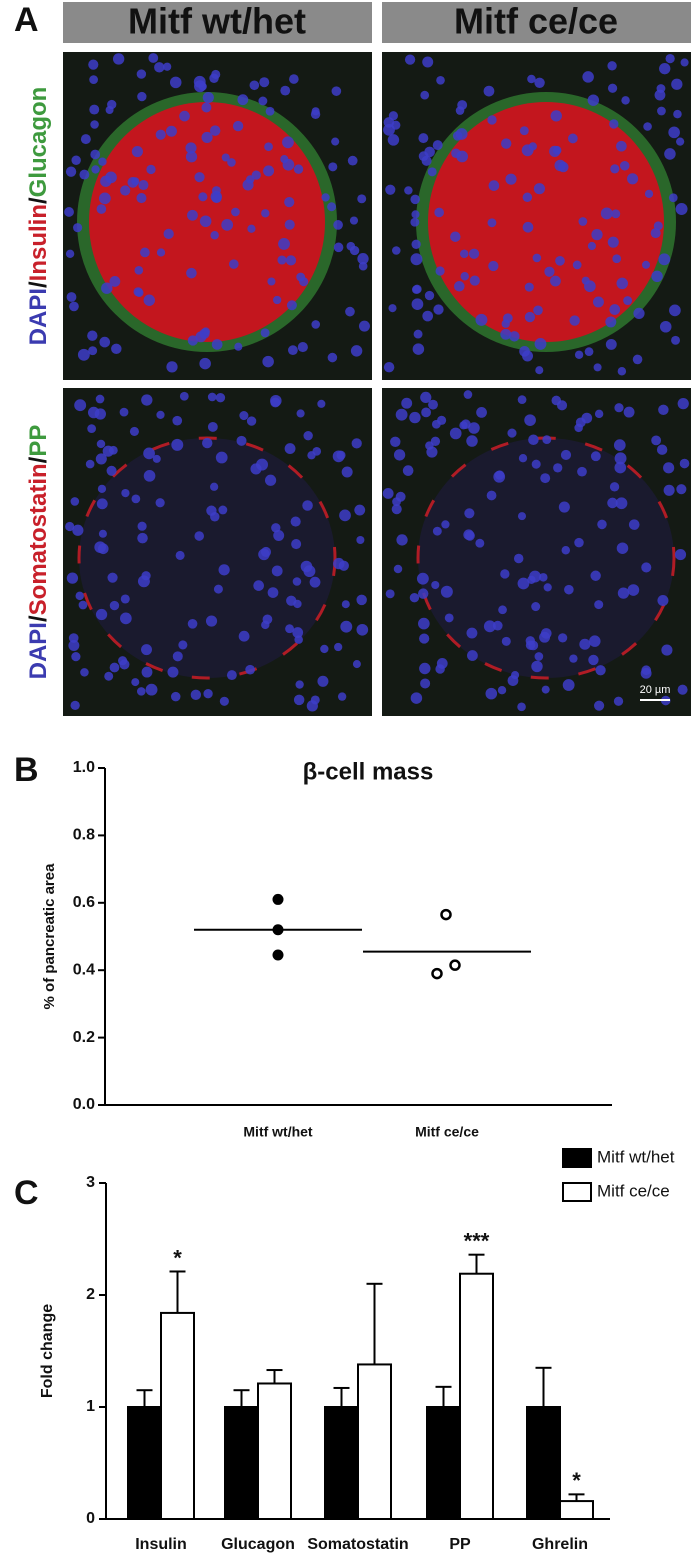 The height and width of the screenshot is (1559, 694). Describe the element at coordinates (26, 20) in the screenshot. I see `panel-label: A` at that location.